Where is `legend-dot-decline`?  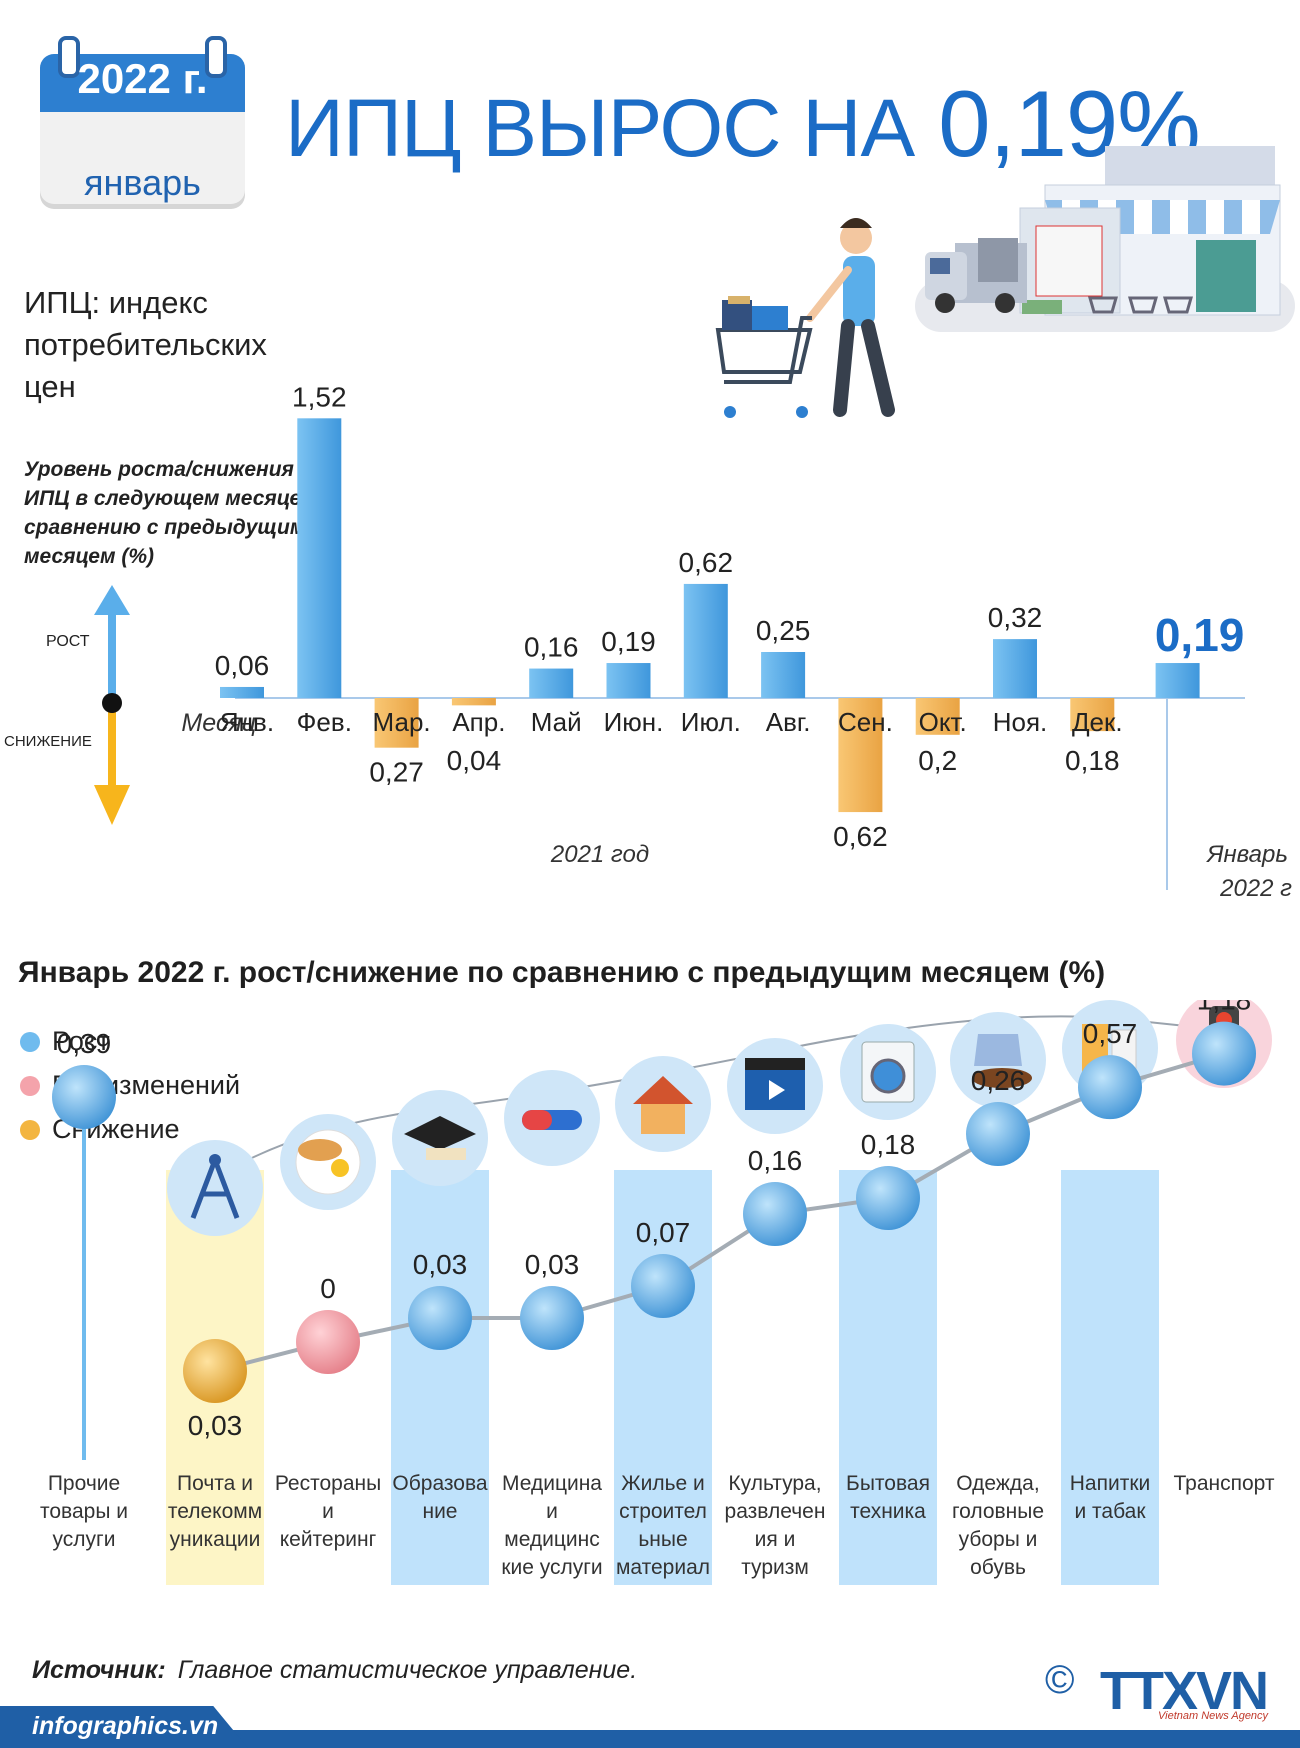
legend-dot-decline is located at coordinates (30, 1130).